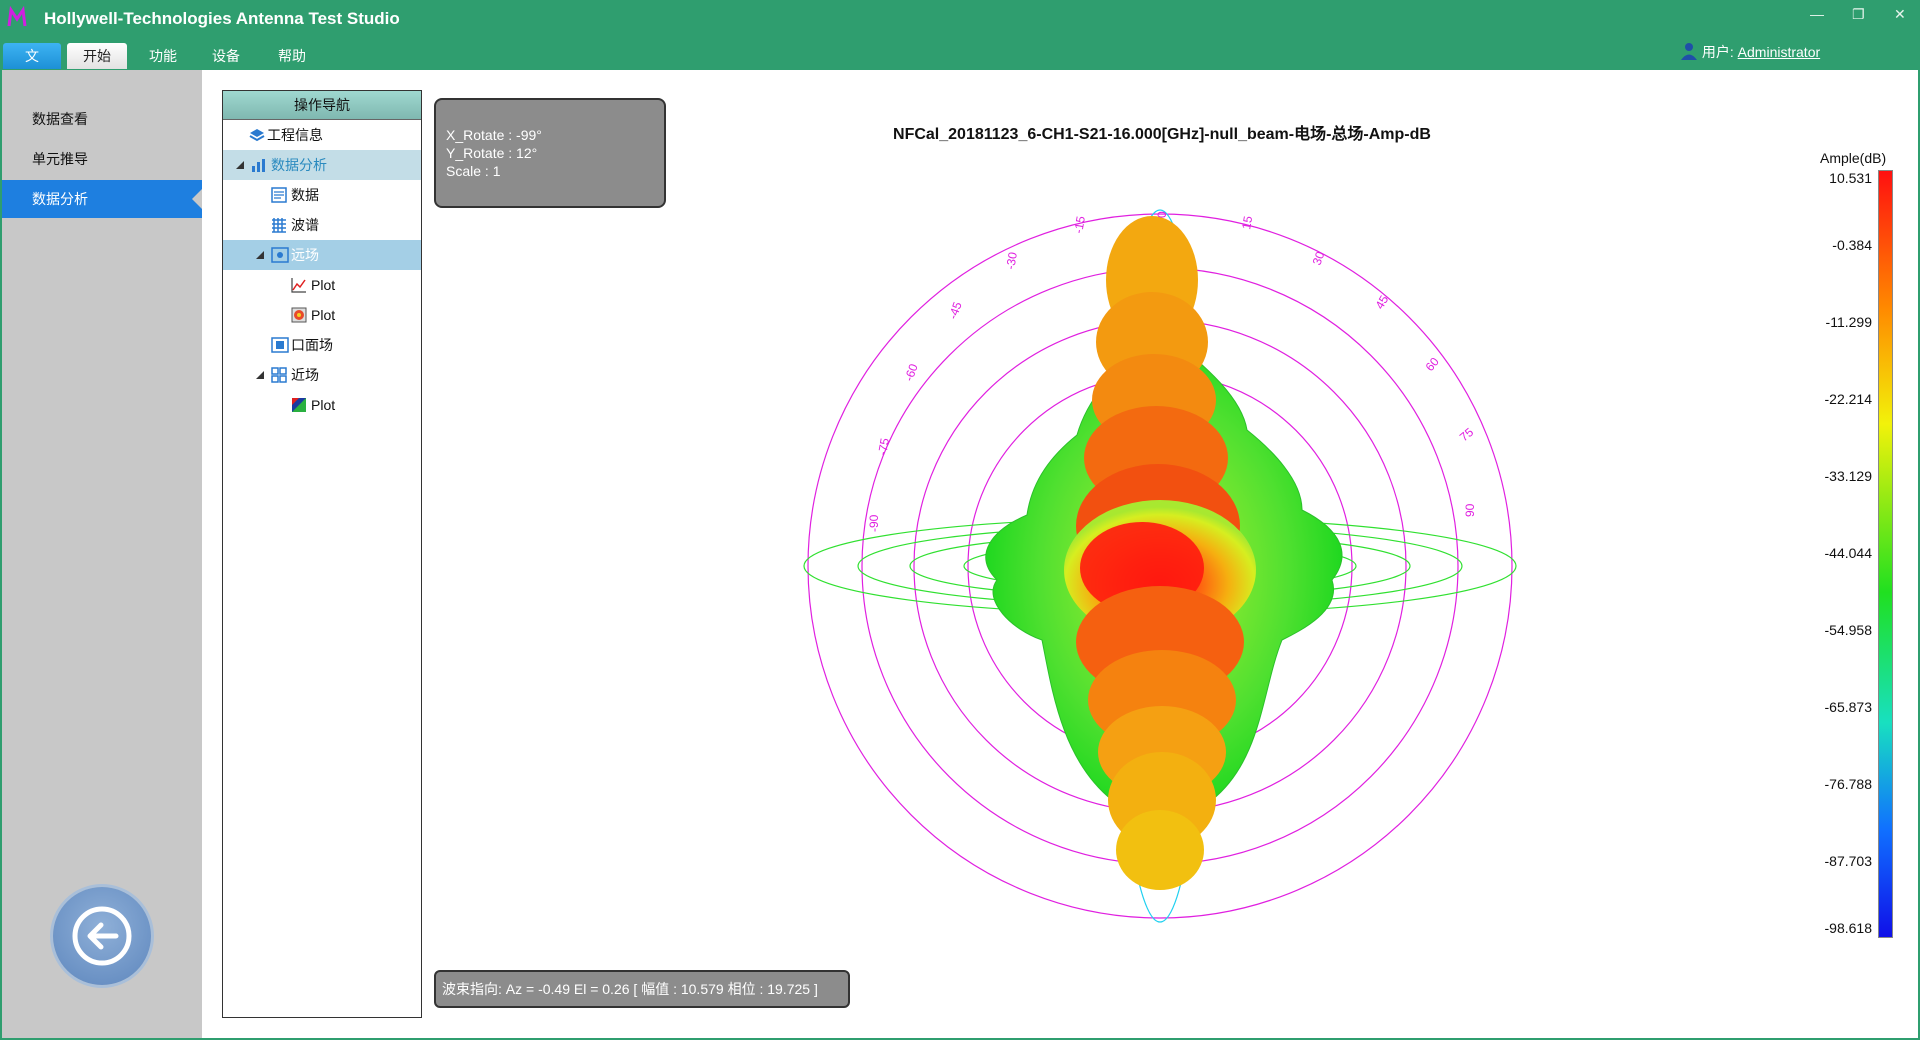  Describe the element at coordinates (1162, 214) in the screenshot. I see `angle-label: 0` at that location.